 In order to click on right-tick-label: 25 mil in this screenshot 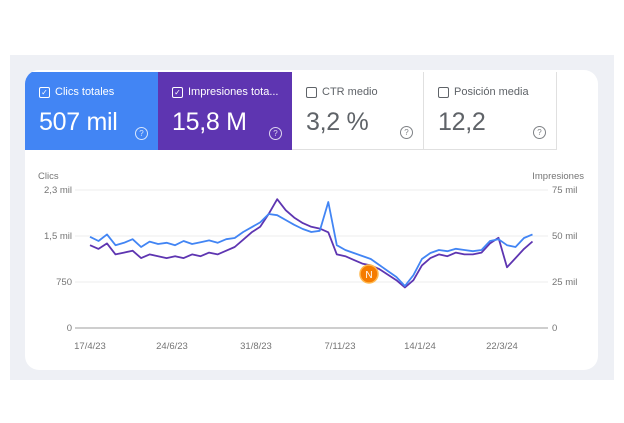, I will do `click(564, 282)`.